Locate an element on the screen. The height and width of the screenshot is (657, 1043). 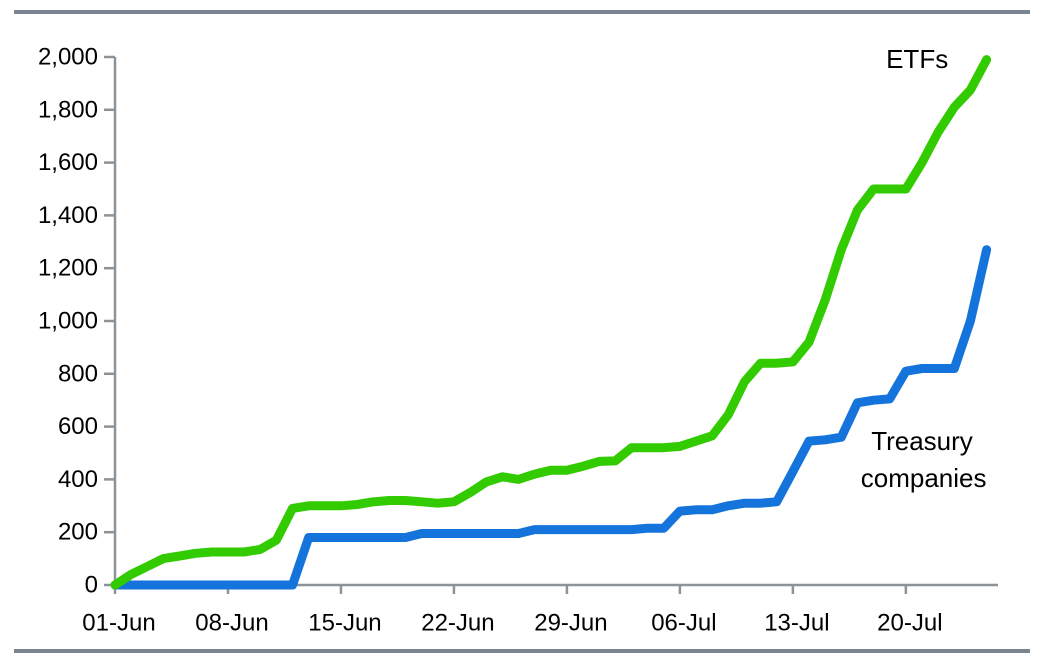
y-tick-label: 600 is located at coordinates (78, 426).